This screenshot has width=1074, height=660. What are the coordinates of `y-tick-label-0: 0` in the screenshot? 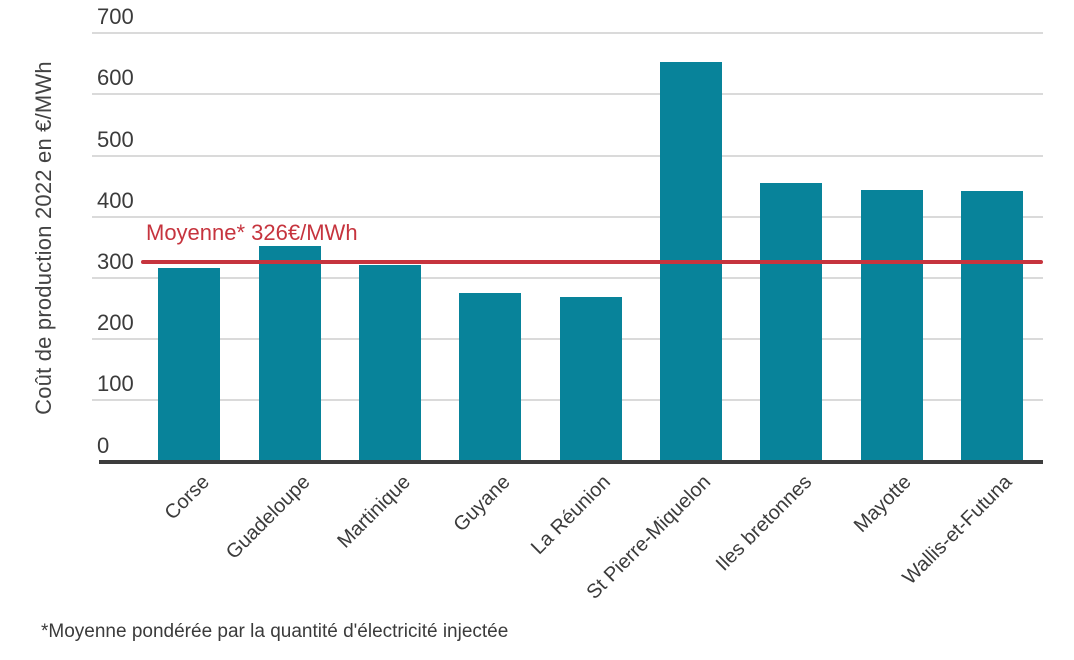 It's located at (103, 445).